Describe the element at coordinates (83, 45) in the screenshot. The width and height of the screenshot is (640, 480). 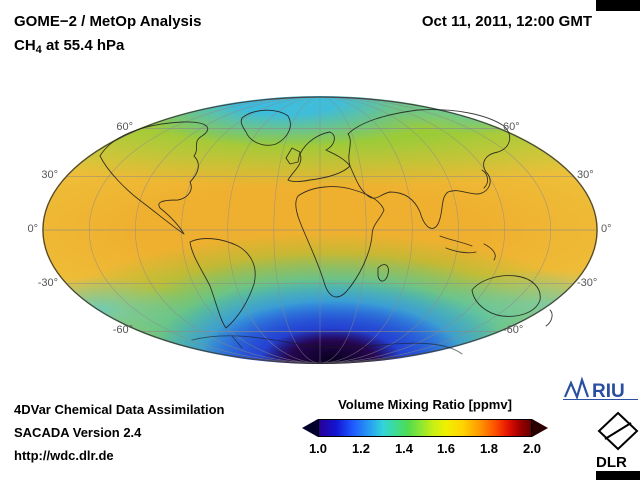
I see `pressure-level: at 55.4 hPa` at that location.